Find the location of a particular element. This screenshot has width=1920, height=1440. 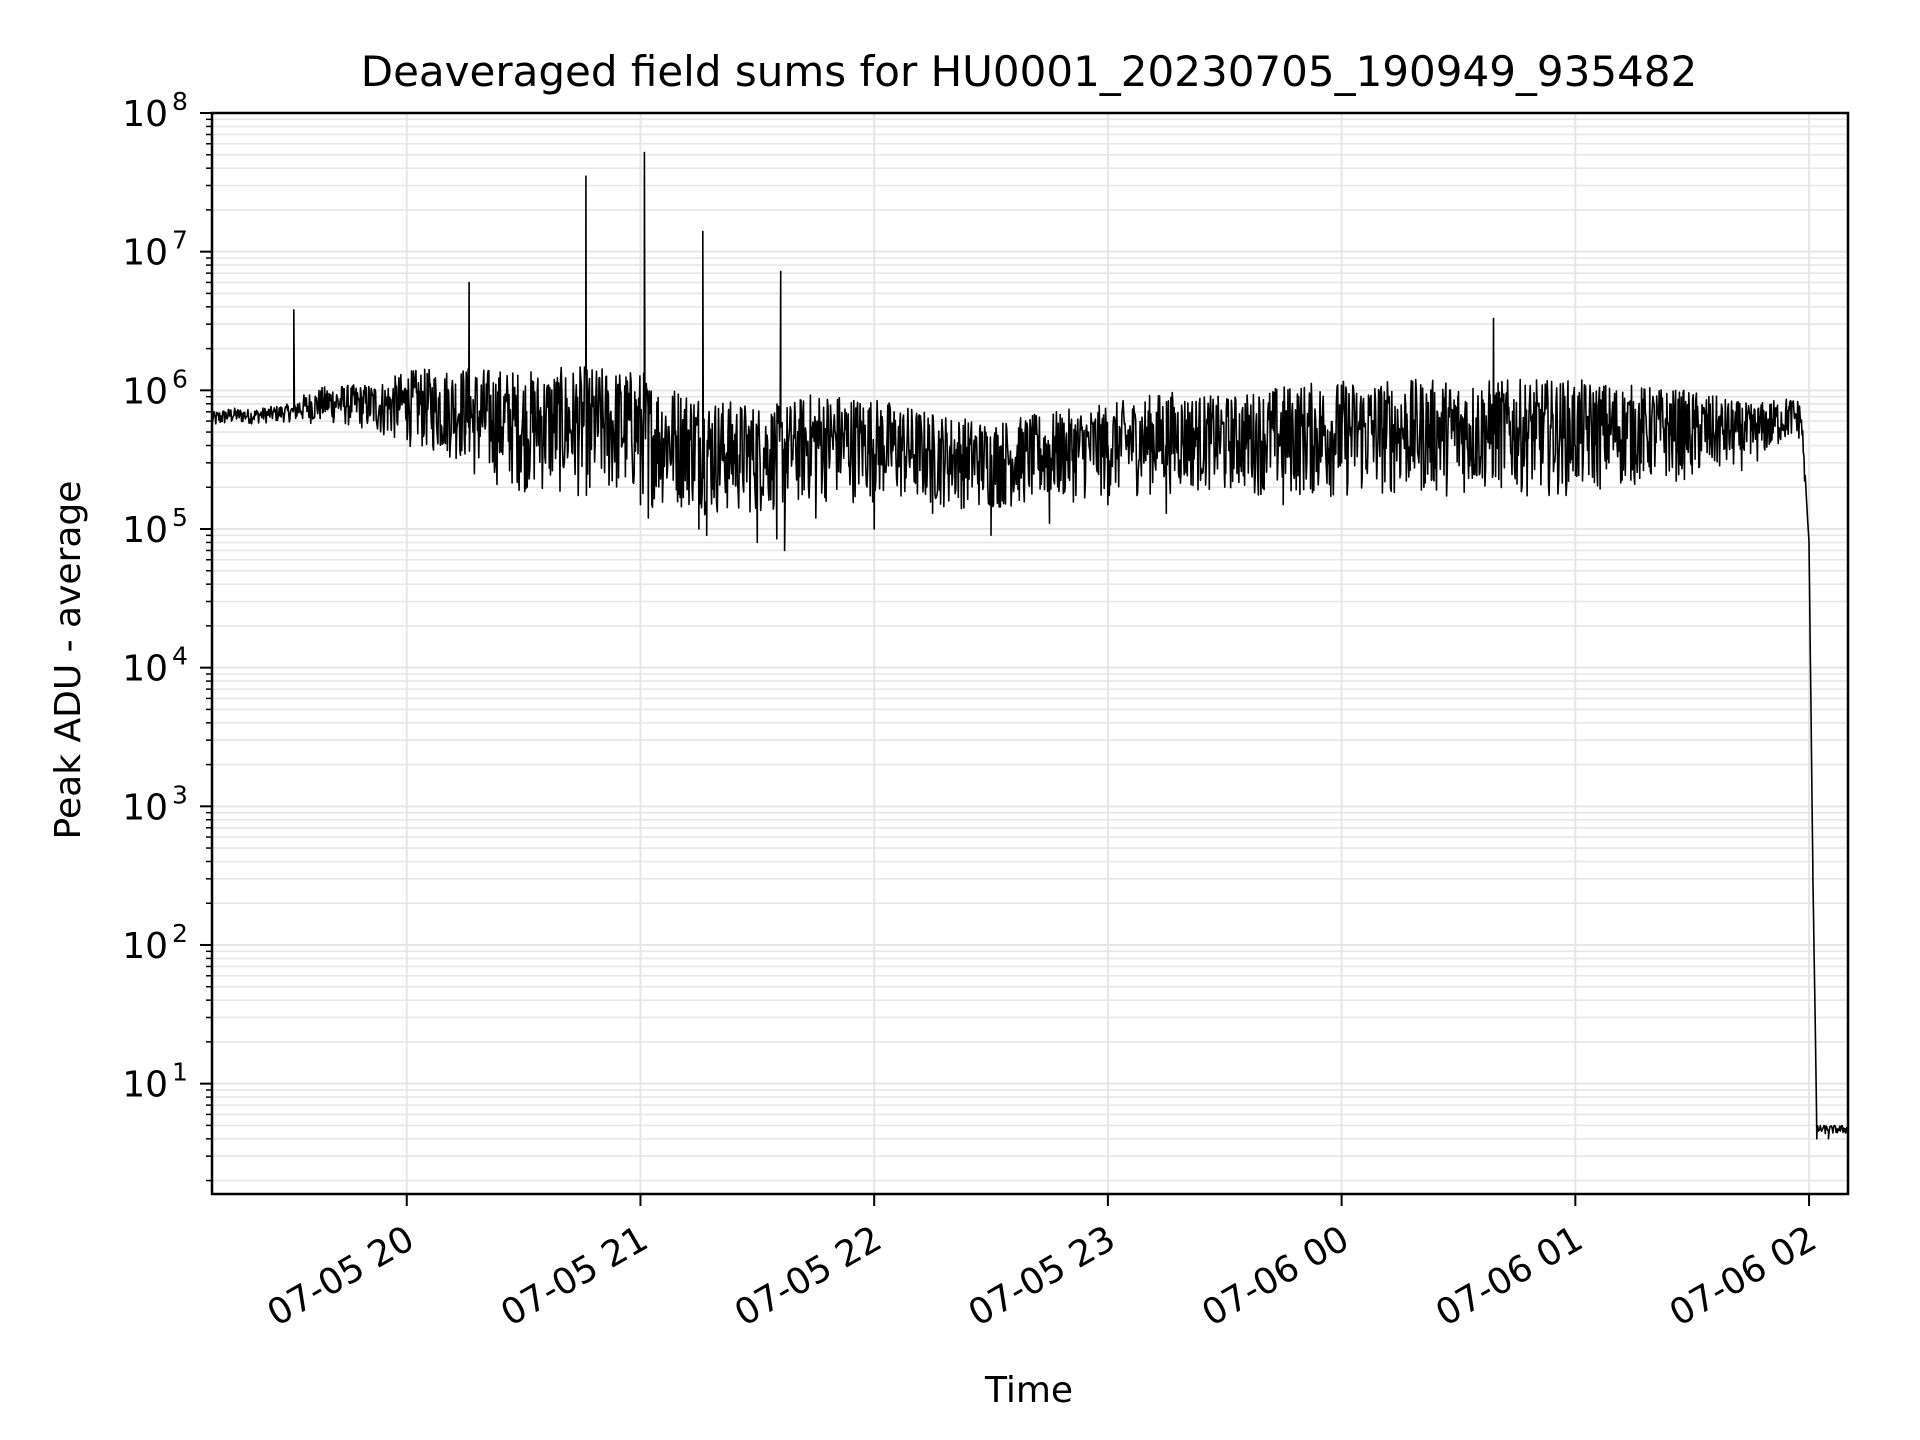

x-tick-label: 07-05 20 is located at coordinates (341, 1276).